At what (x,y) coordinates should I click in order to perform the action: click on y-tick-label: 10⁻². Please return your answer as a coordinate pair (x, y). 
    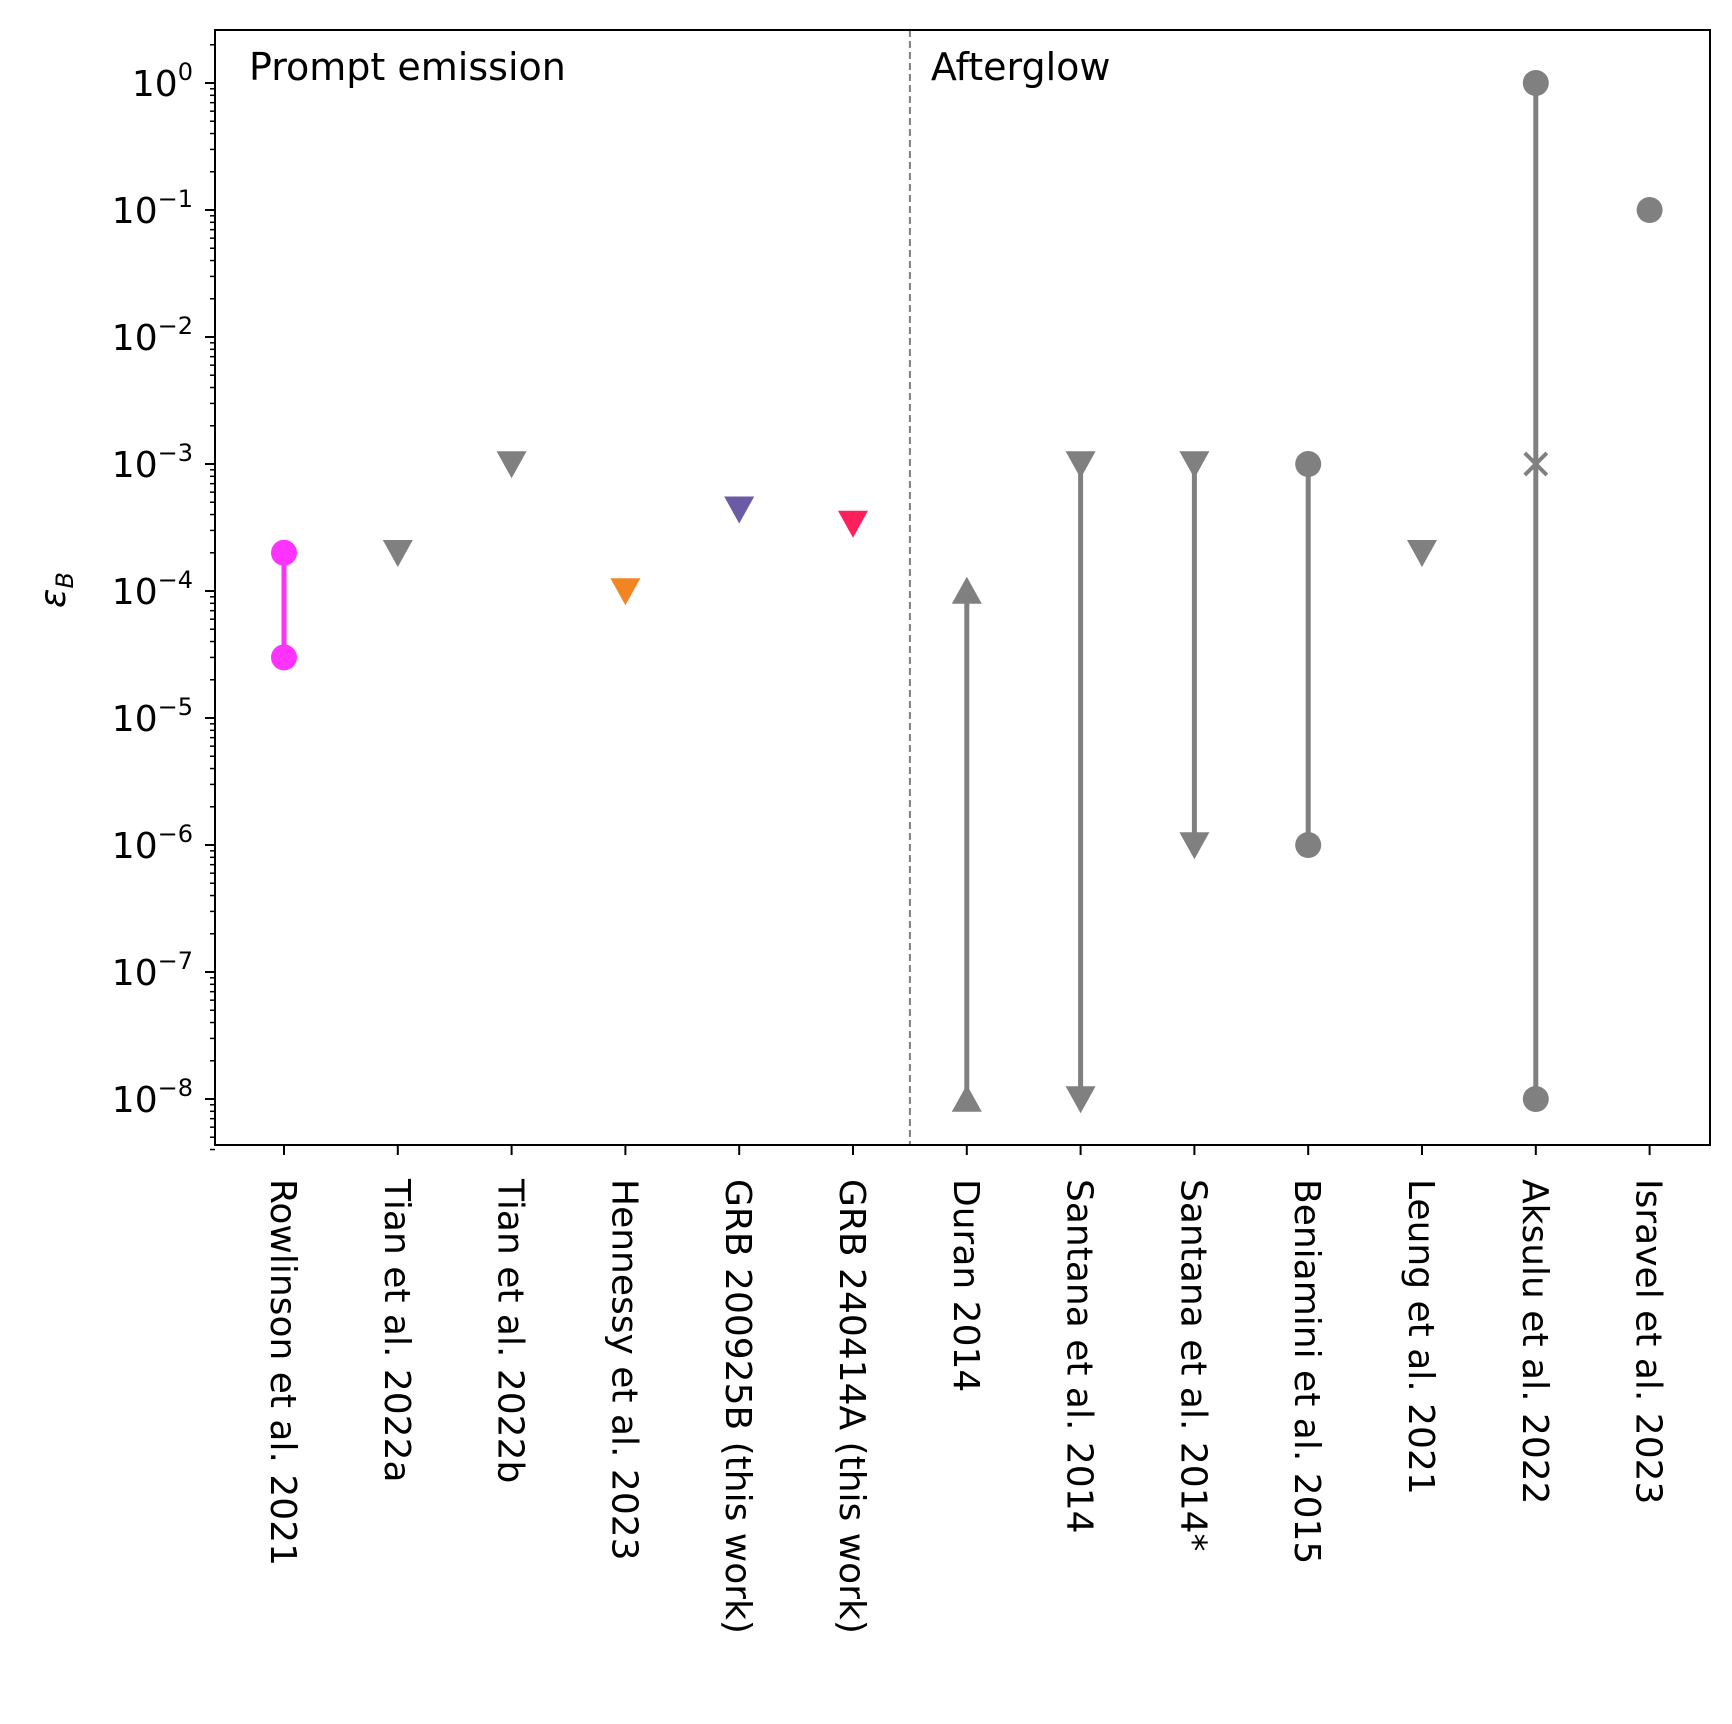
    Looking at the image, I should click on (152, 335).